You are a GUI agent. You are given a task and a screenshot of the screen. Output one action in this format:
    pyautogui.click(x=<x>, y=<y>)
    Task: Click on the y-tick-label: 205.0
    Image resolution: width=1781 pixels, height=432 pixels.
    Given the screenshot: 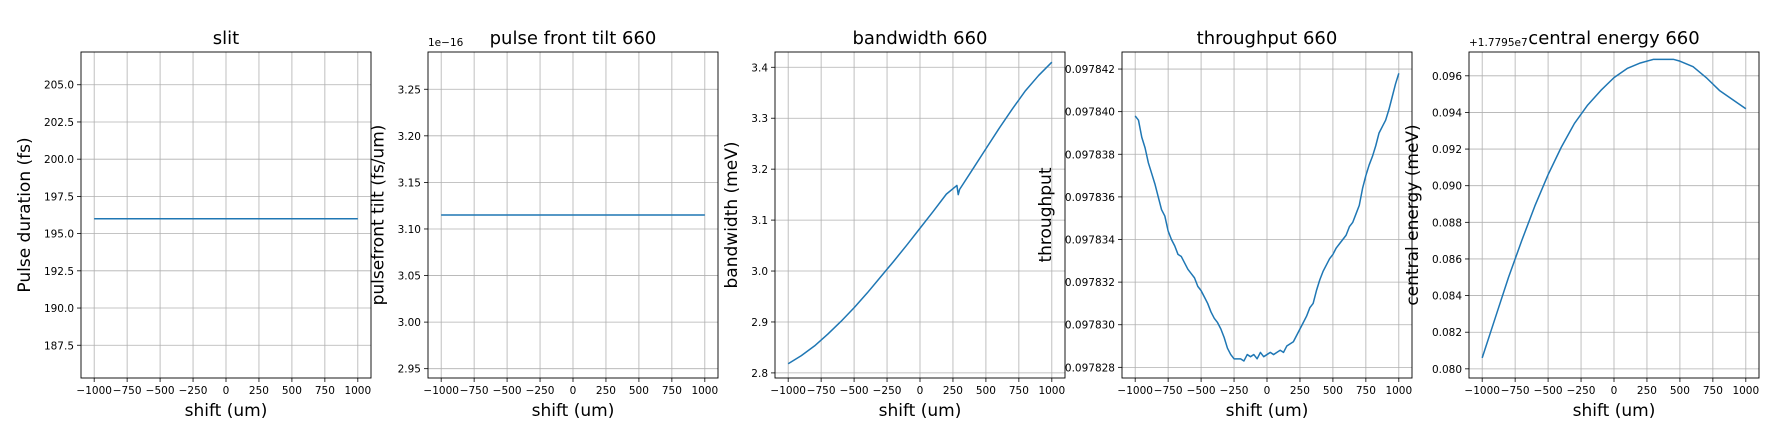 What is the action you would take?
    pyautogui.click(x=59, y=86)
    